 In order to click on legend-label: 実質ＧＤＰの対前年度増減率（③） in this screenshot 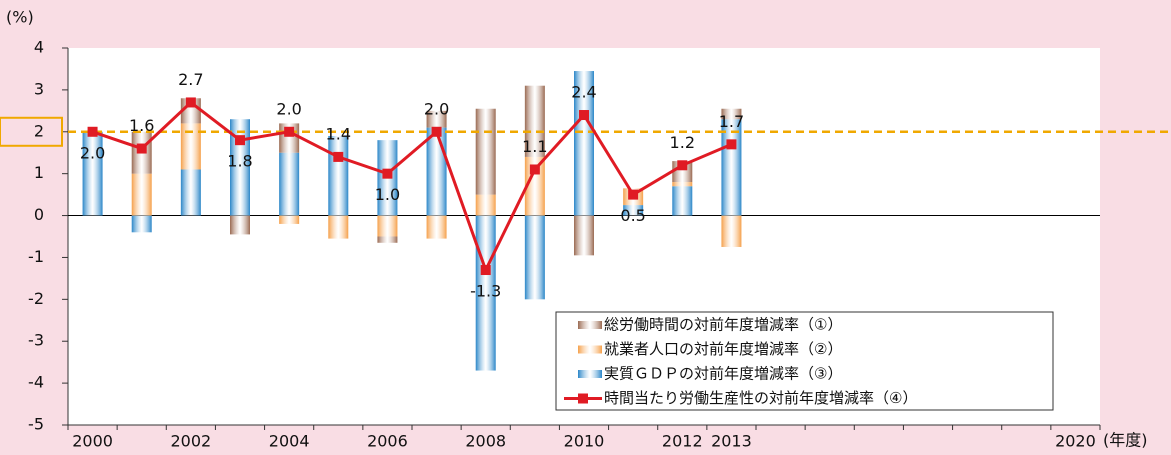, I will do `click(723, 374)`.